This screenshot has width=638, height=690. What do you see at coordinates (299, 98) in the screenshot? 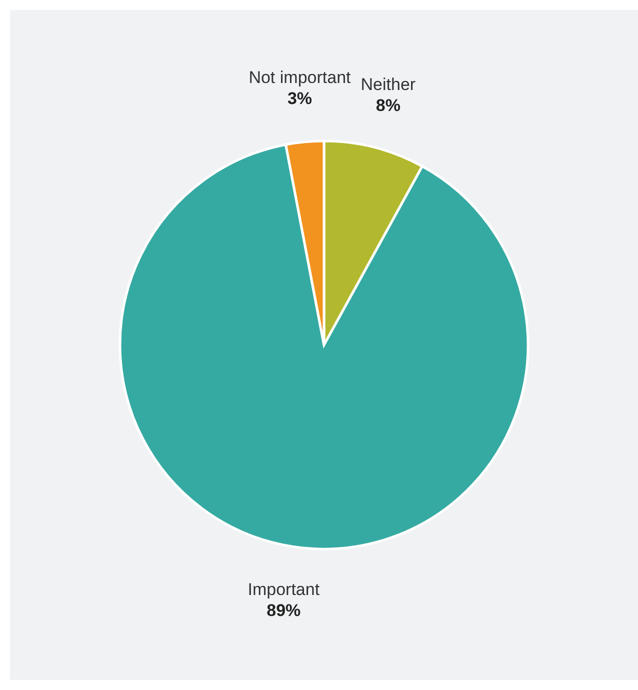
I see `data-label: 3%` at bounding box center [299, 98].